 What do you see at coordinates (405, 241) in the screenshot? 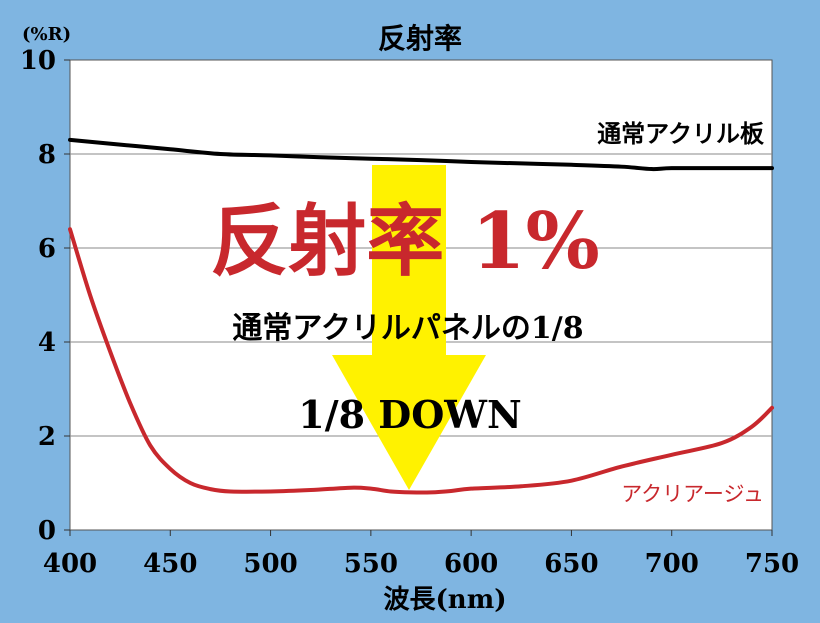
I see `annotation-reflectance-1pct: 反射率 1%` at bounding box center [405, 241].